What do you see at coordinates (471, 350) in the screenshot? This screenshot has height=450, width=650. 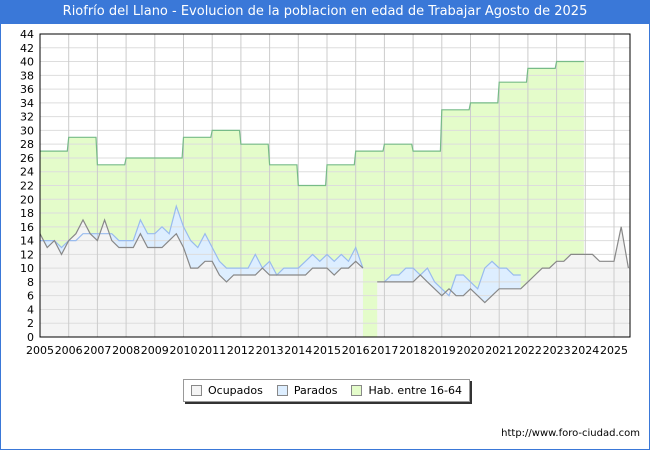 I see `x-tick-label: 2020` at bounding box center [471, 350].